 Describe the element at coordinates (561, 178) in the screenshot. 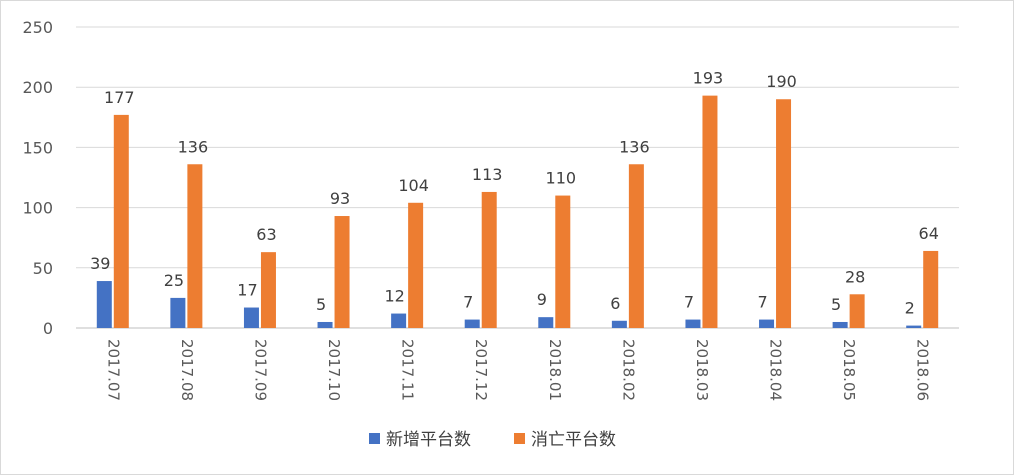

I see `data-label: 110` at that location.